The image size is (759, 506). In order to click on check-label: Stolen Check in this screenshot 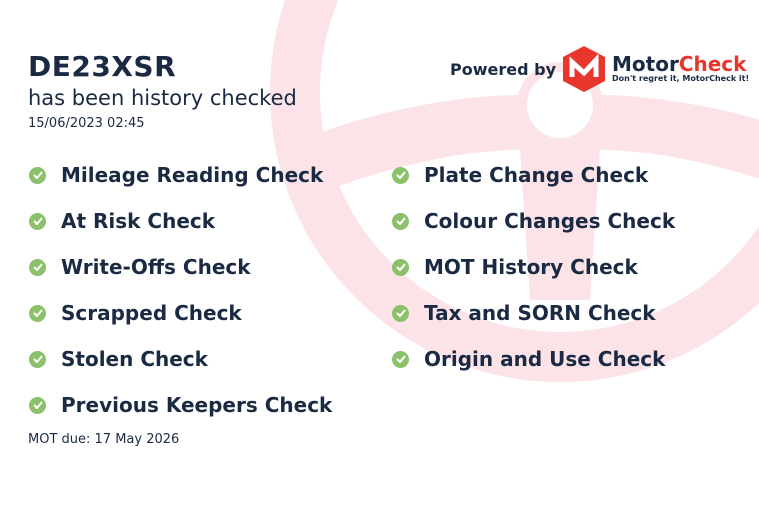, I will do `click(134, 359)`.